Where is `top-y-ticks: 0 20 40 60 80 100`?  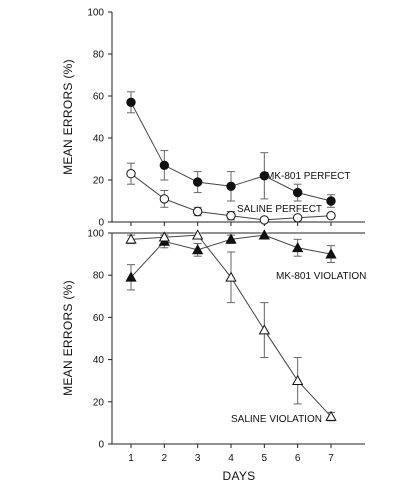
top-y-ticks: 0 20 40 60 80 100 is located at coordinates (99, 118).